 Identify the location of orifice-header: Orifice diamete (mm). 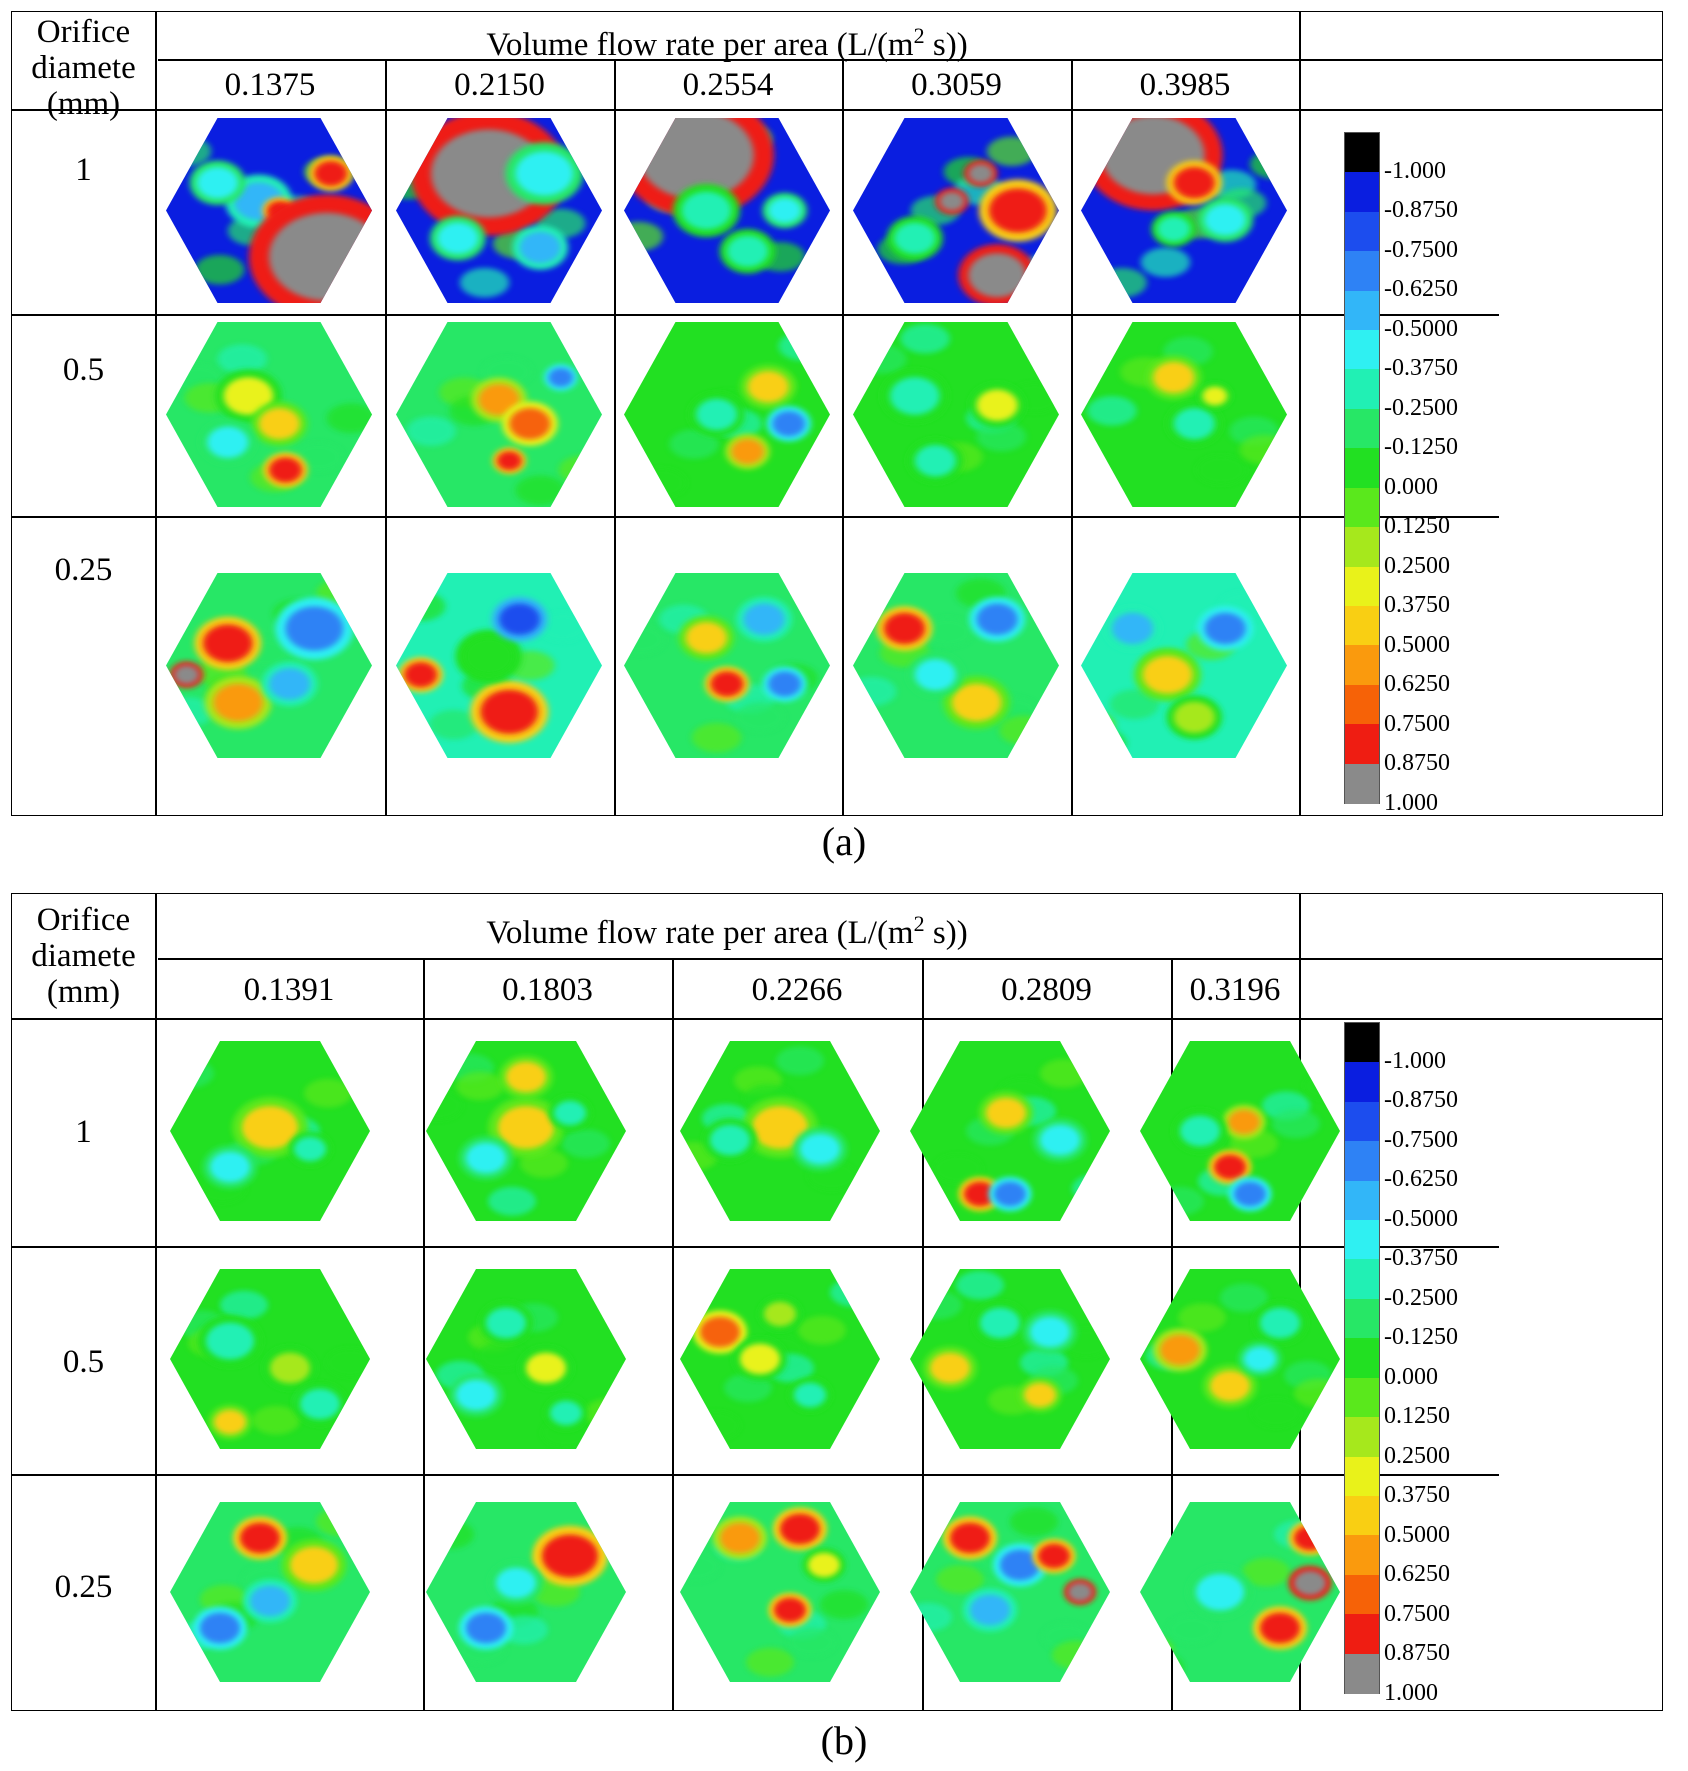
(83, 956).